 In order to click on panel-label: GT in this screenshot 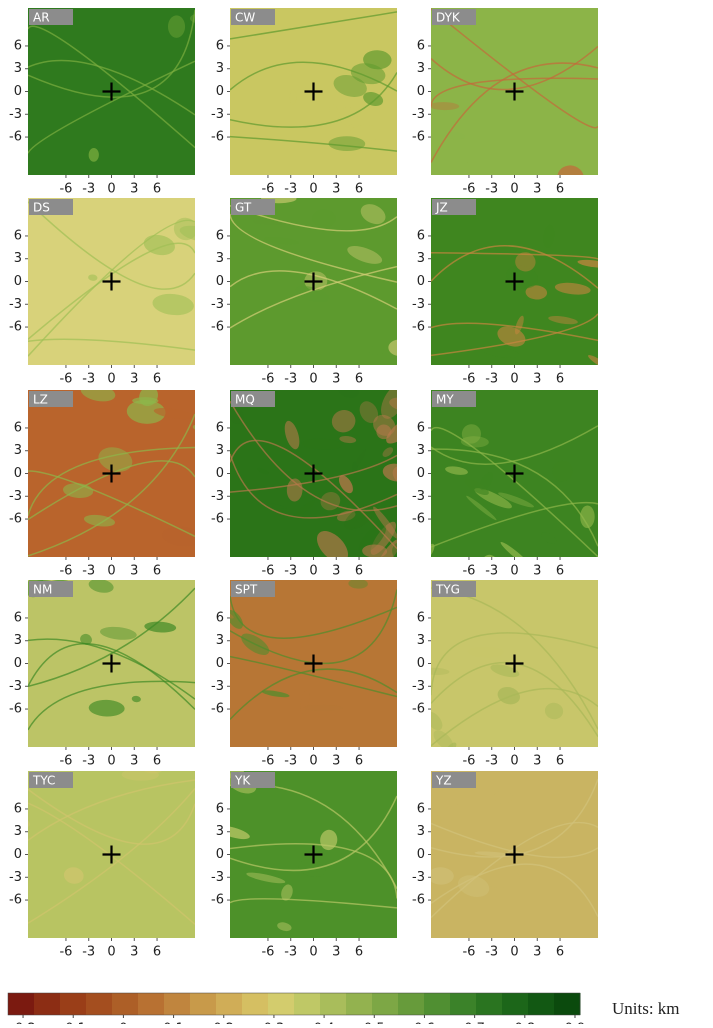, I will do `click(243, 208)`.